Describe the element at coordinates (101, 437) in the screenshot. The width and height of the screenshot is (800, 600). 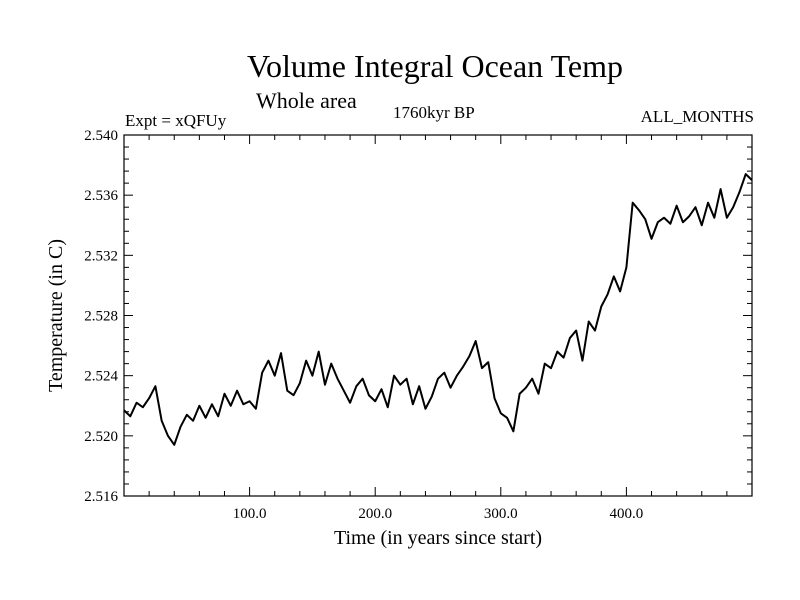
I see `y-tick-label: 2.520` at that location.